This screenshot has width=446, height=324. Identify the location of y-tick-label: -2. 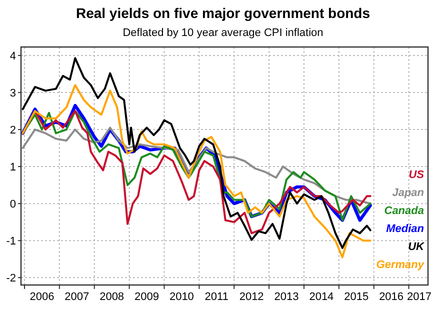
(11, 278).